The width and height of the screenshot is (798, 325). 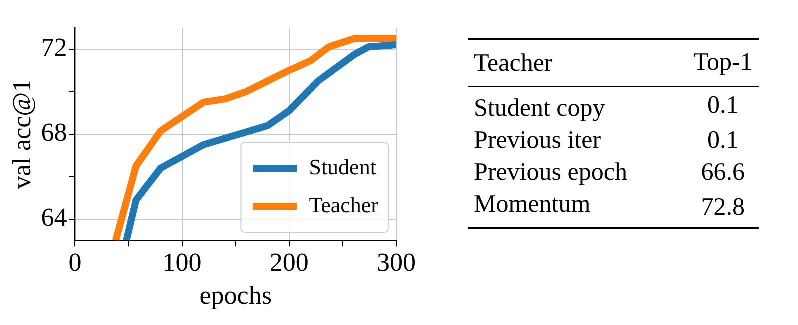 What do you see at coordinates (21, 134) in the screenshot?
I see `y-axis-title: val acc@1` at bounding box center [21, 134].